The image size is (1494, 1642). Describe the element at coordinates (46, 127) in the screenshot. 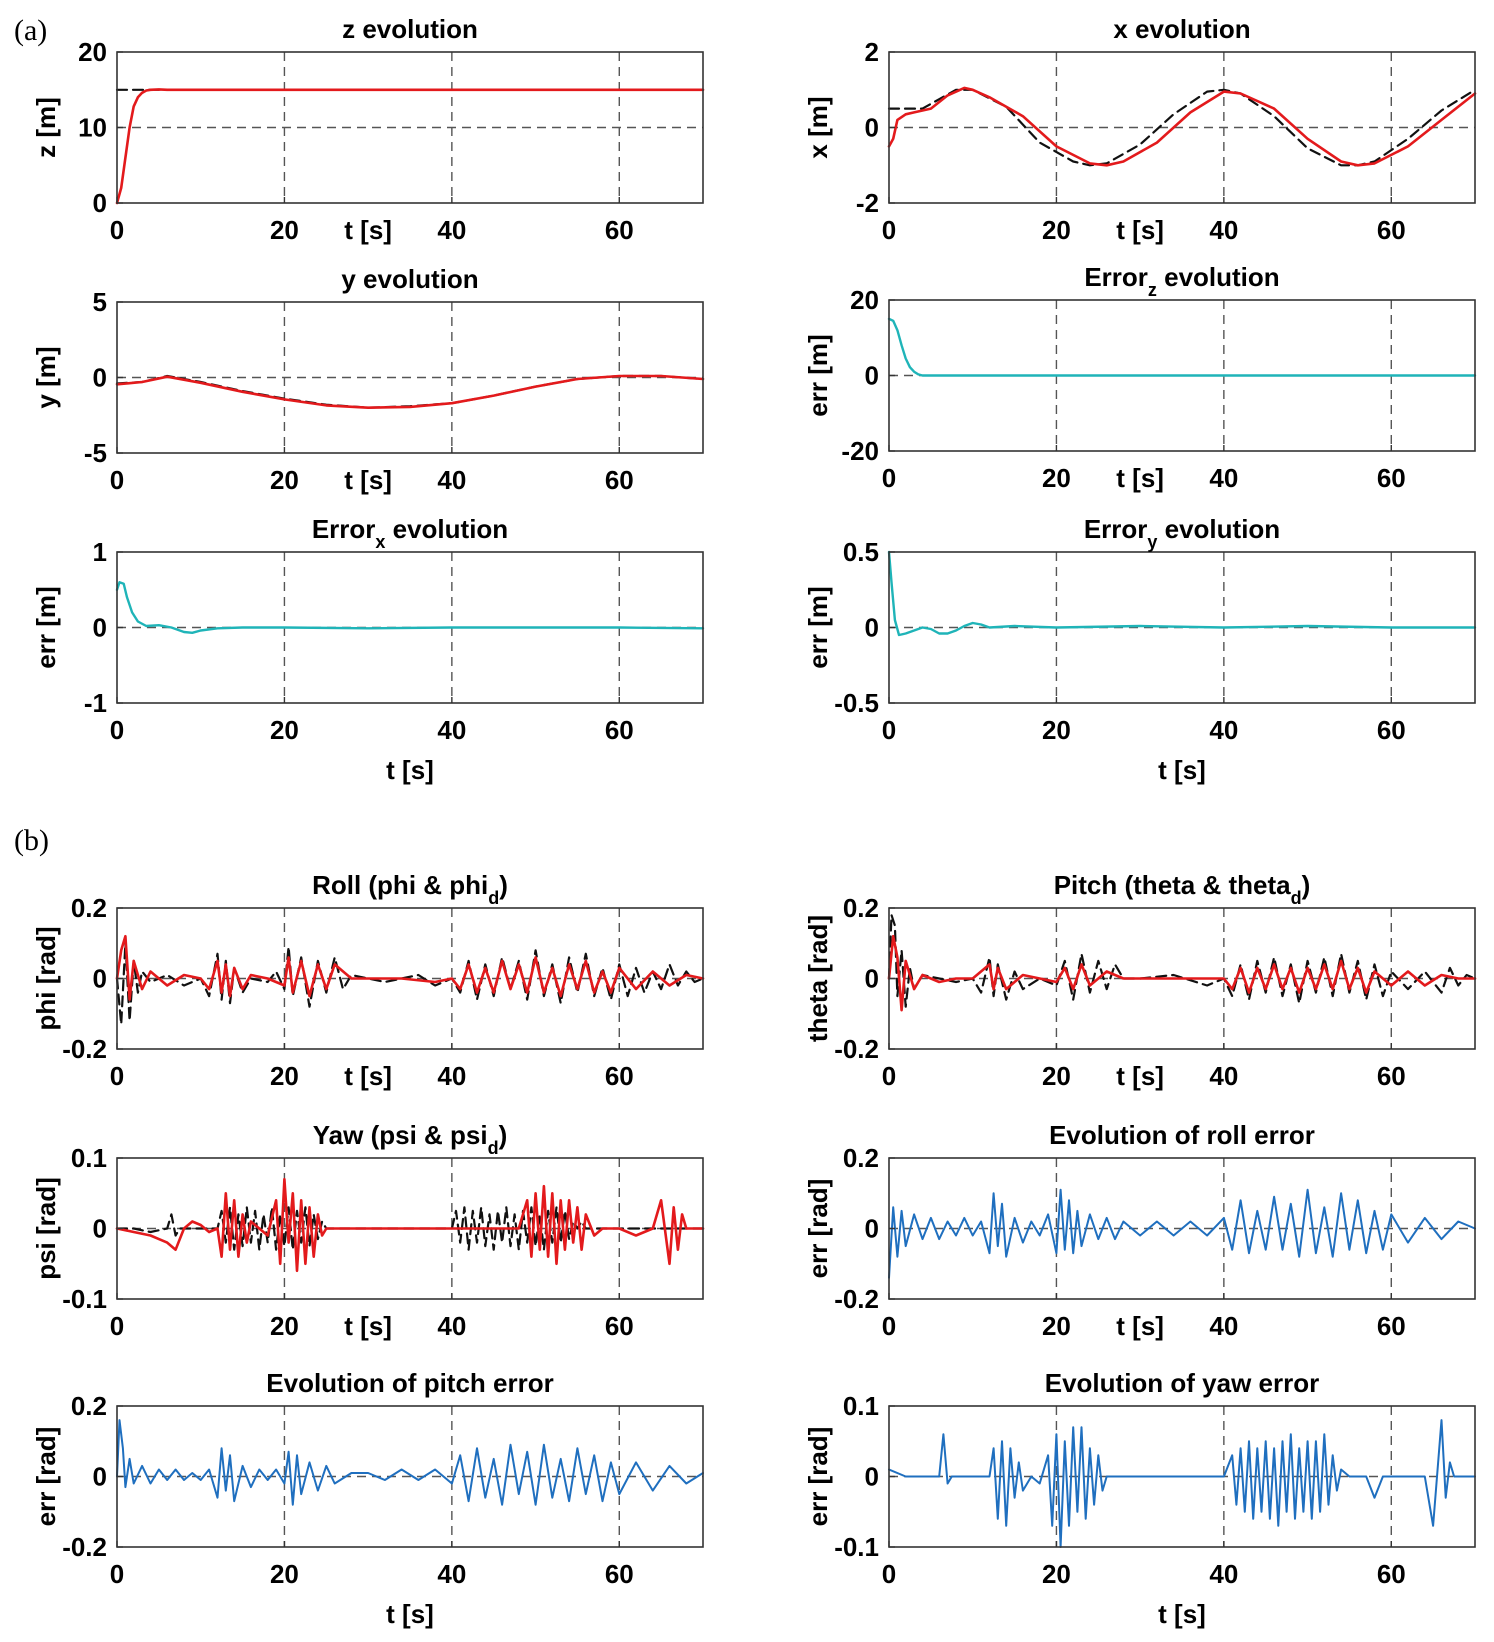

I see `y-axis-label: z [m]` at that location.